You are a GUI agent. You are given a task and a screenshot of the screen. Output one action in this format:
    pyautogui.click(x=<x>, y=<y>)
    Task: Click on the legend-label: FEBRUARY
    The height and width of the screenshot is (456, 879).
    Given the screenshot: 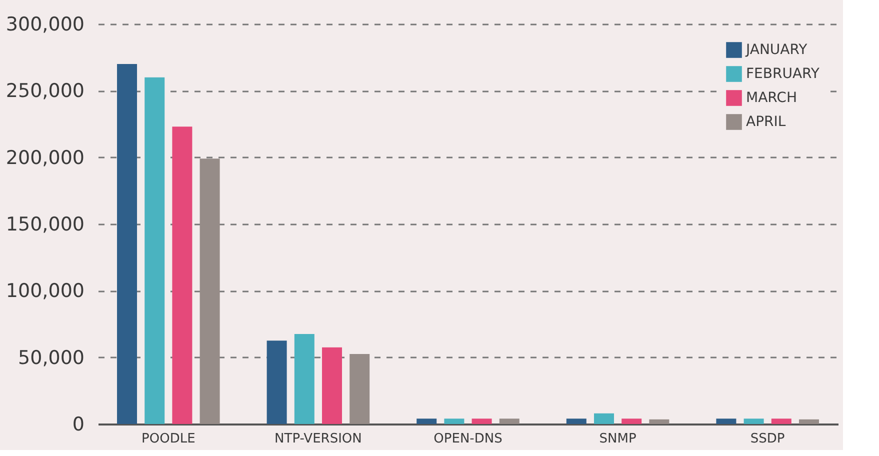 What is the action you would take?
    pyautogui.click(x=783, y=74)
    